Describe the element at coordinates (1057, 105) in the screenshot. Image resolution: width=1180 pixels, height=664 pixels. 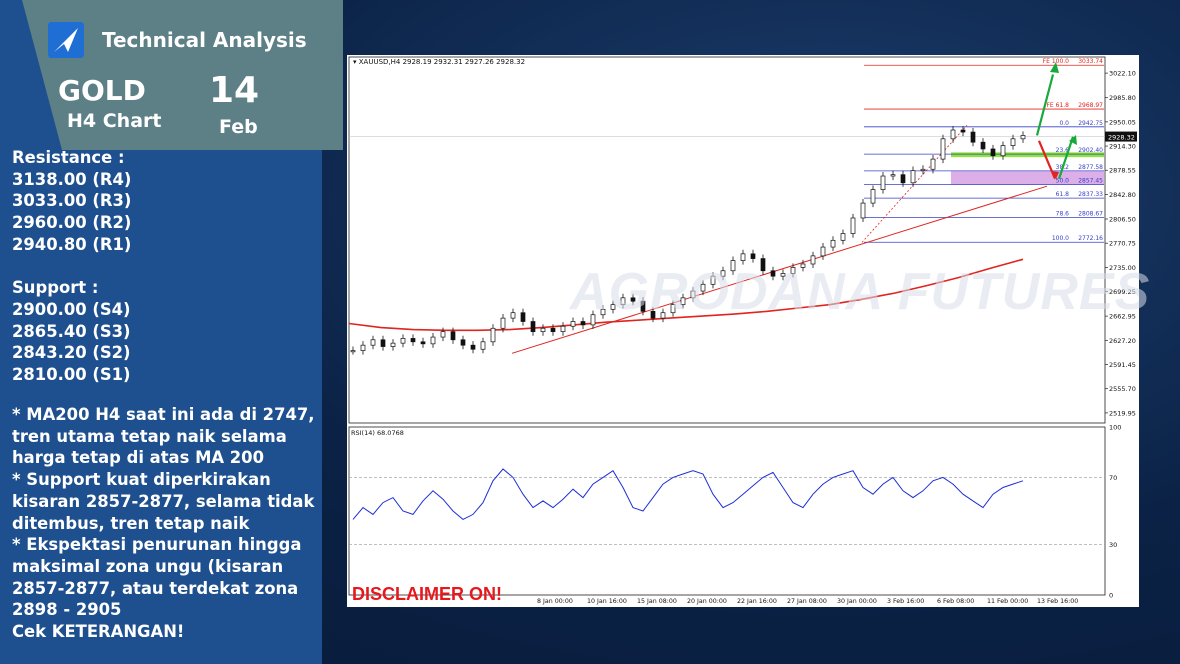
I see `fib-level-label: FE 61.8` at that location.